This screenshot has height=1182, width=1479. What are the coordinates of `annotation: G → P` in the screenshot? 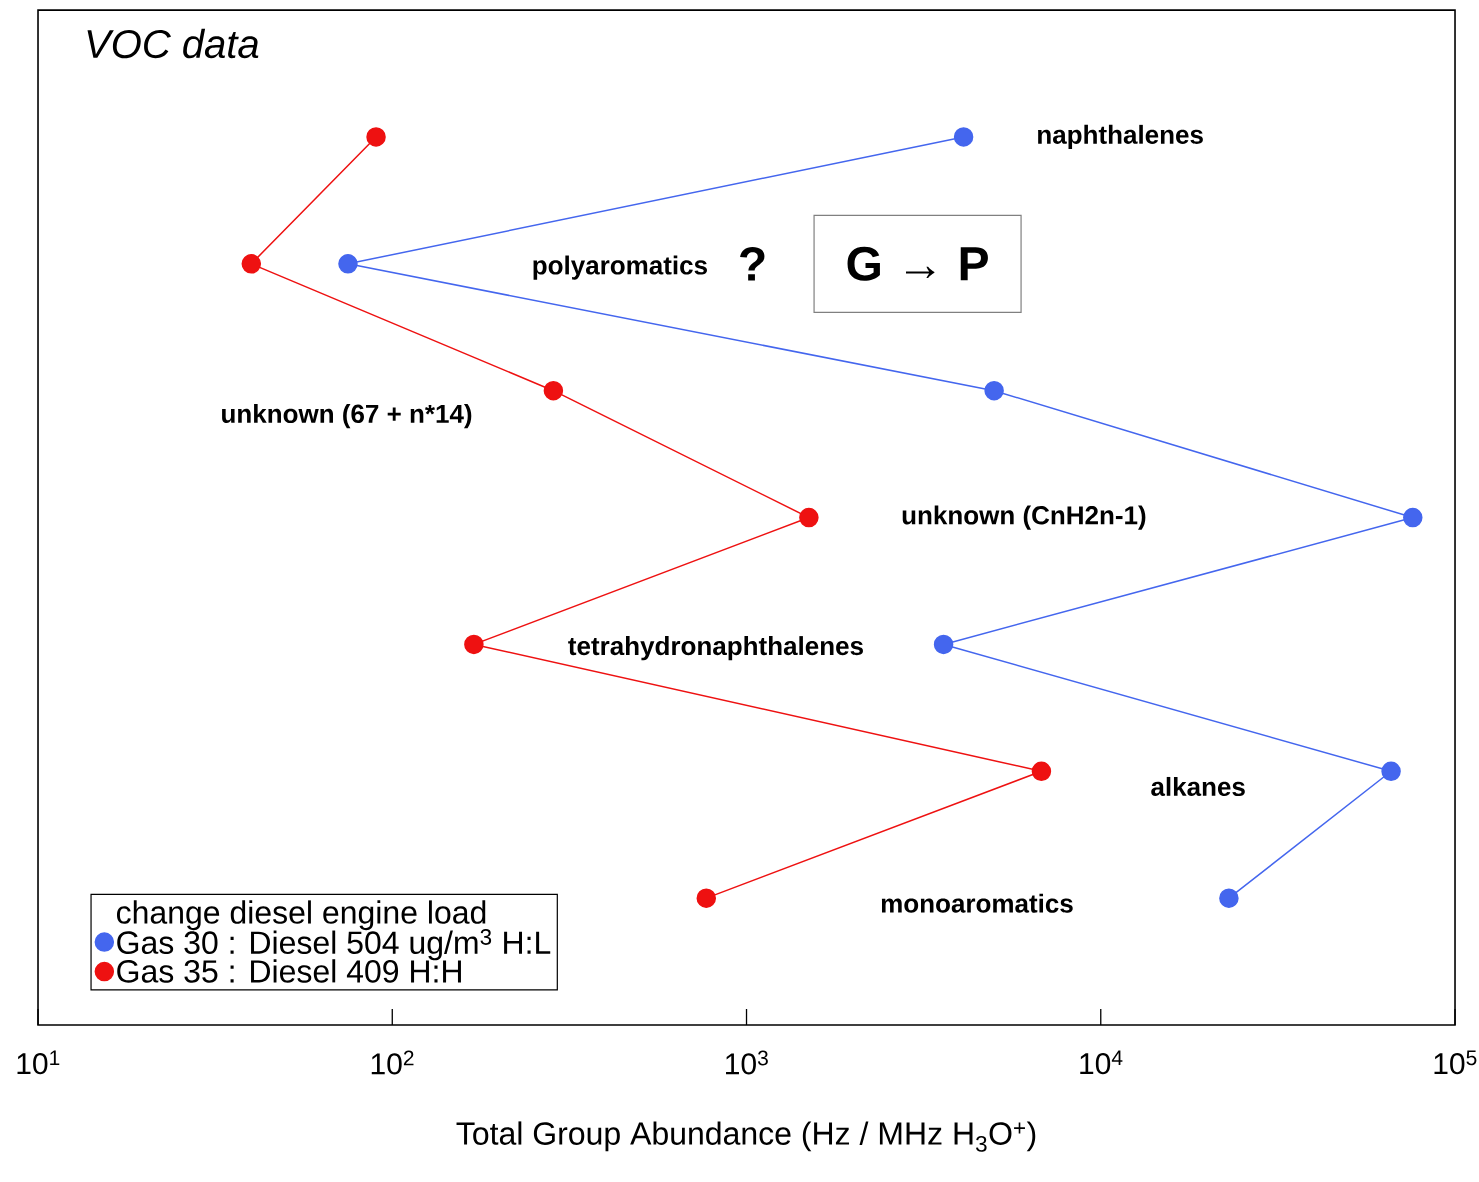 It's located at (917, 263).